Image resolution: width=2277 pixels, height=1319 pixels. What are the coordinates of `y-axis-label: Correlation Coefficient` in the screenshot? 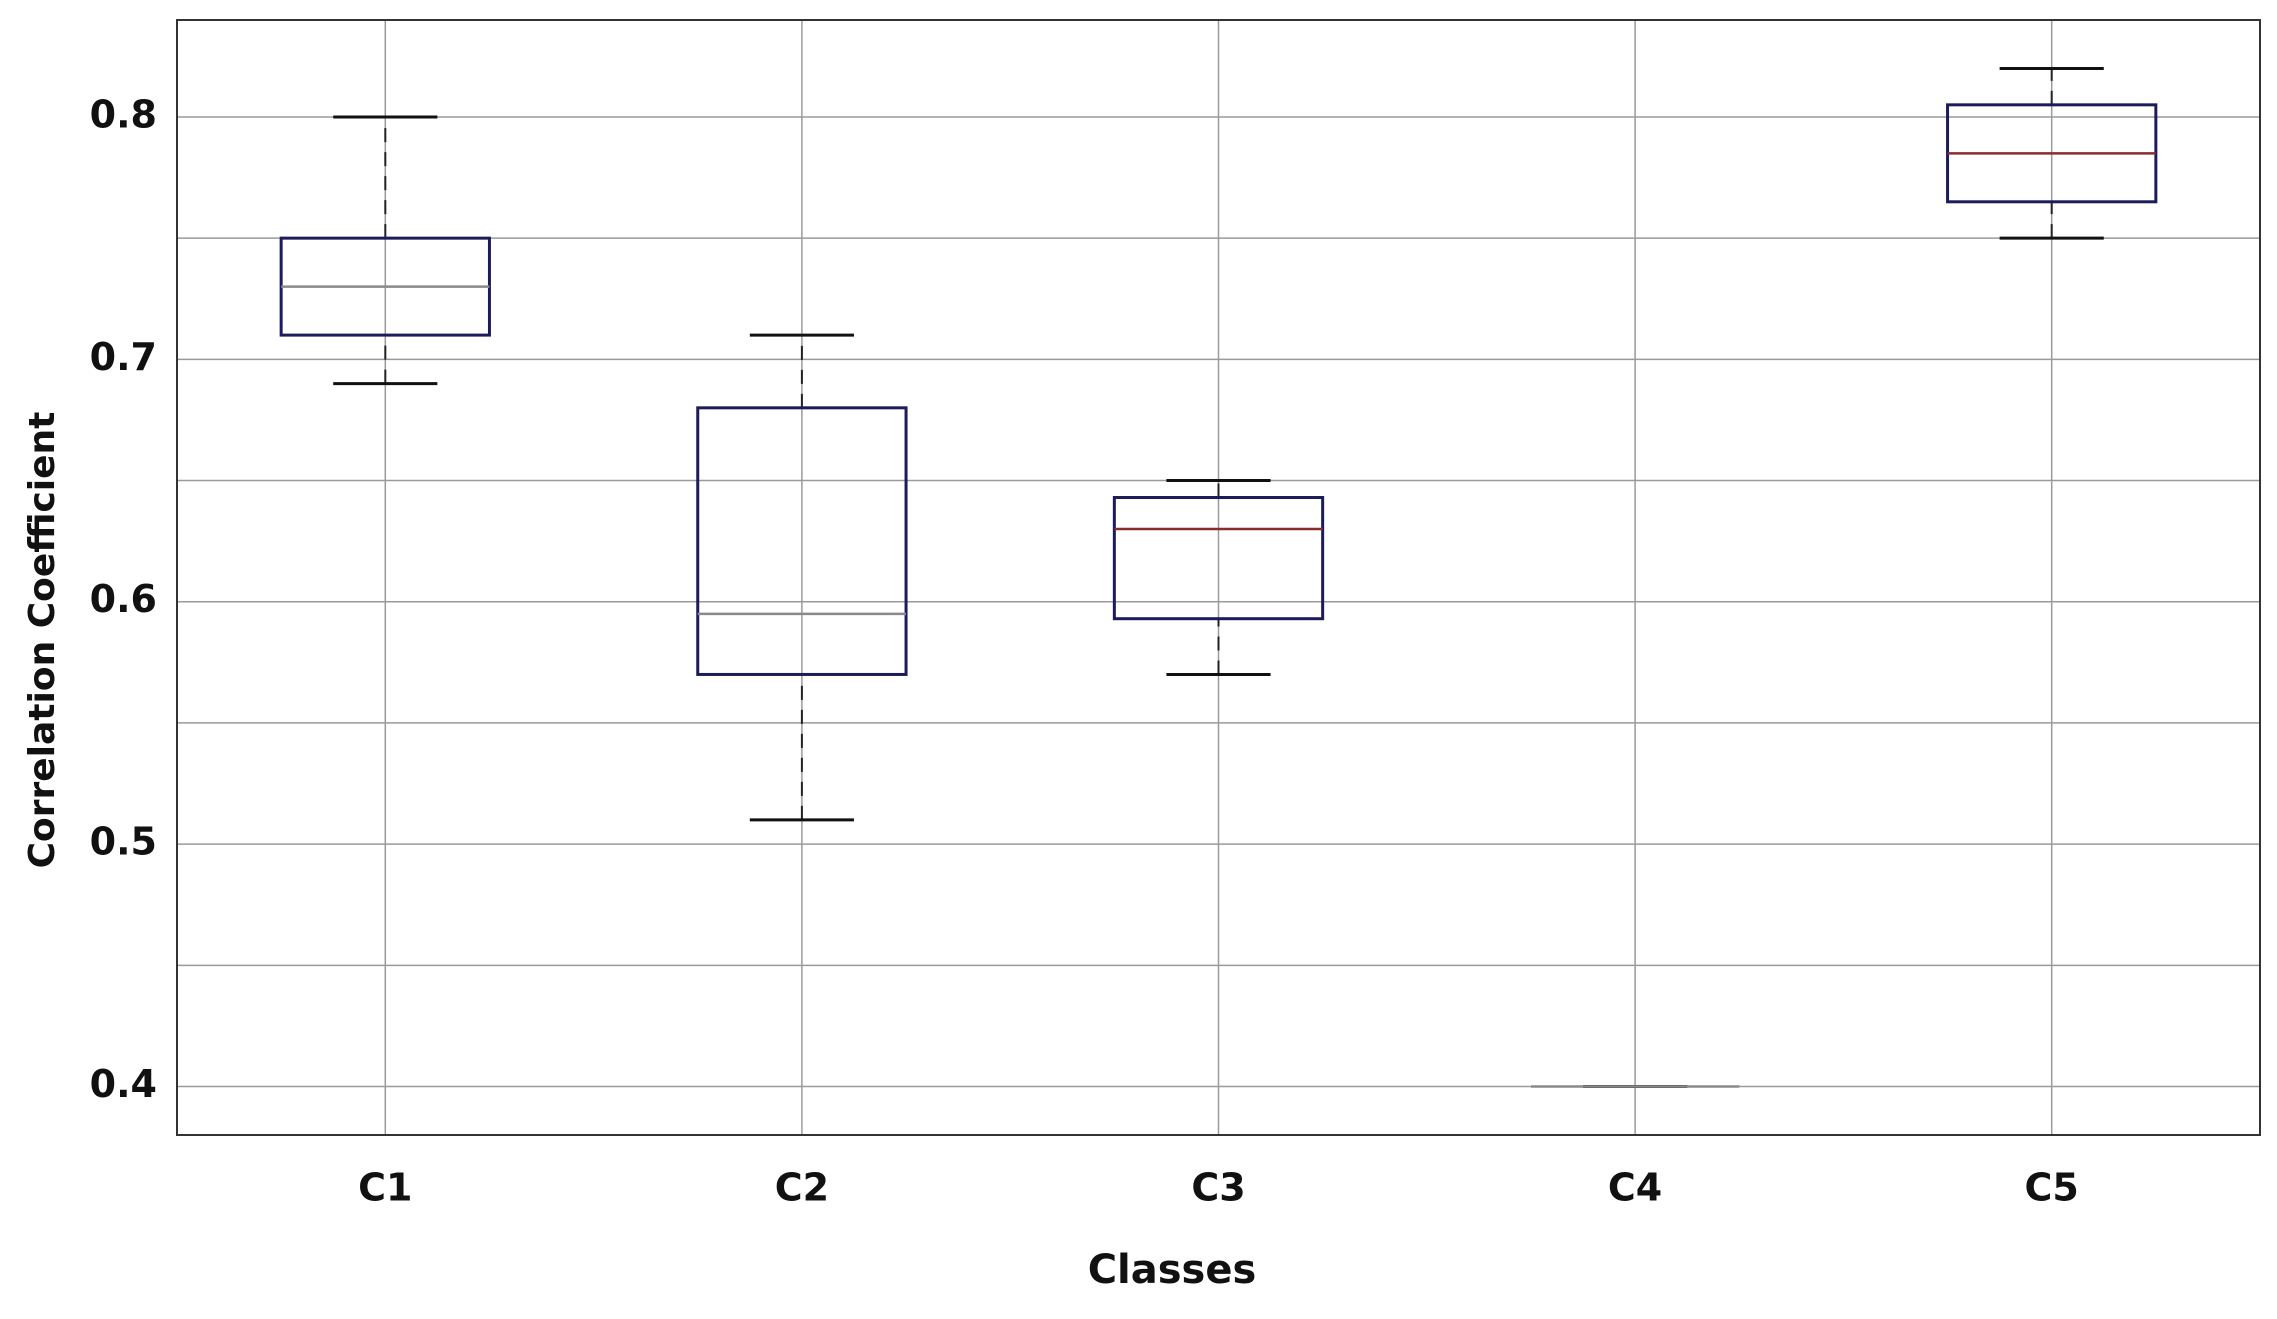 It's located at (42, 640).